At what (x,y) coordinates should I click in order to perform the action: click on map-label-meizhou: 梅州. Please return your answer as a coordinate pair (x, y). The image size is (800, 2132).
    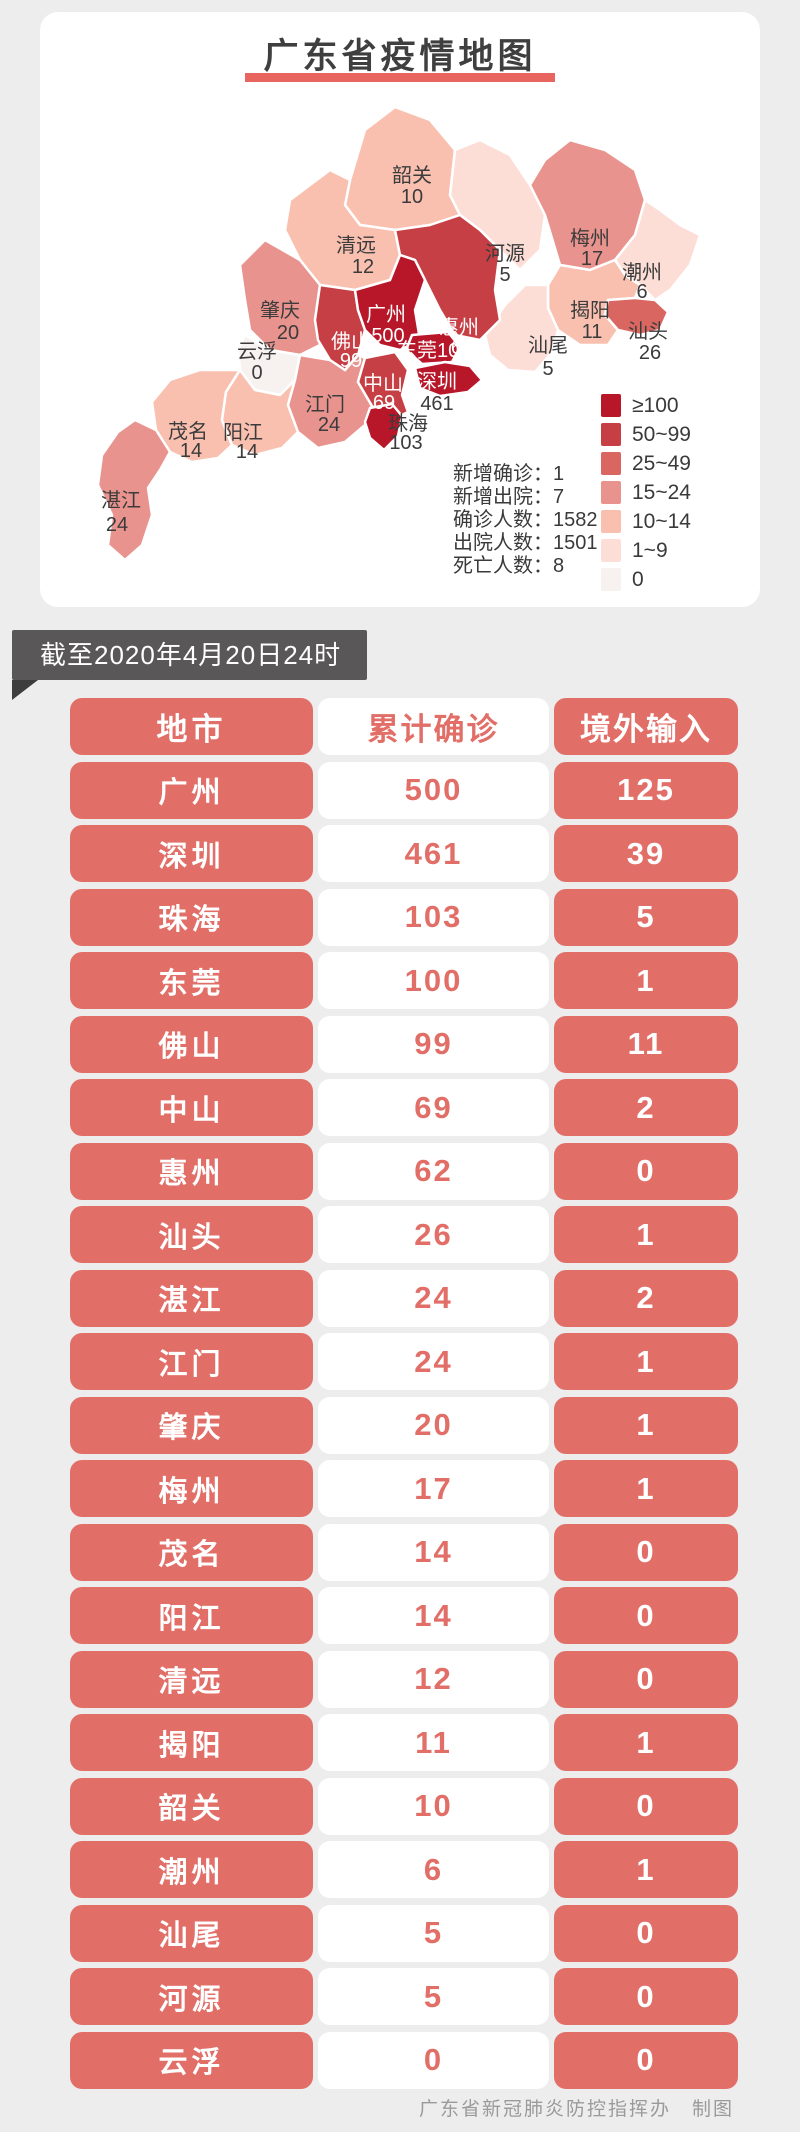
    Looking at the image, I should click on (590, 238).